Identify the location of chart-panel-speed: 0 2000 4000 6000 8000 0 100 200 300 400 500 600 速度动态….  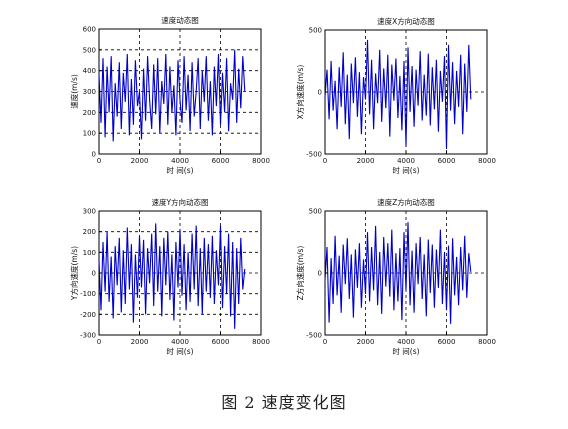
(169, 95).